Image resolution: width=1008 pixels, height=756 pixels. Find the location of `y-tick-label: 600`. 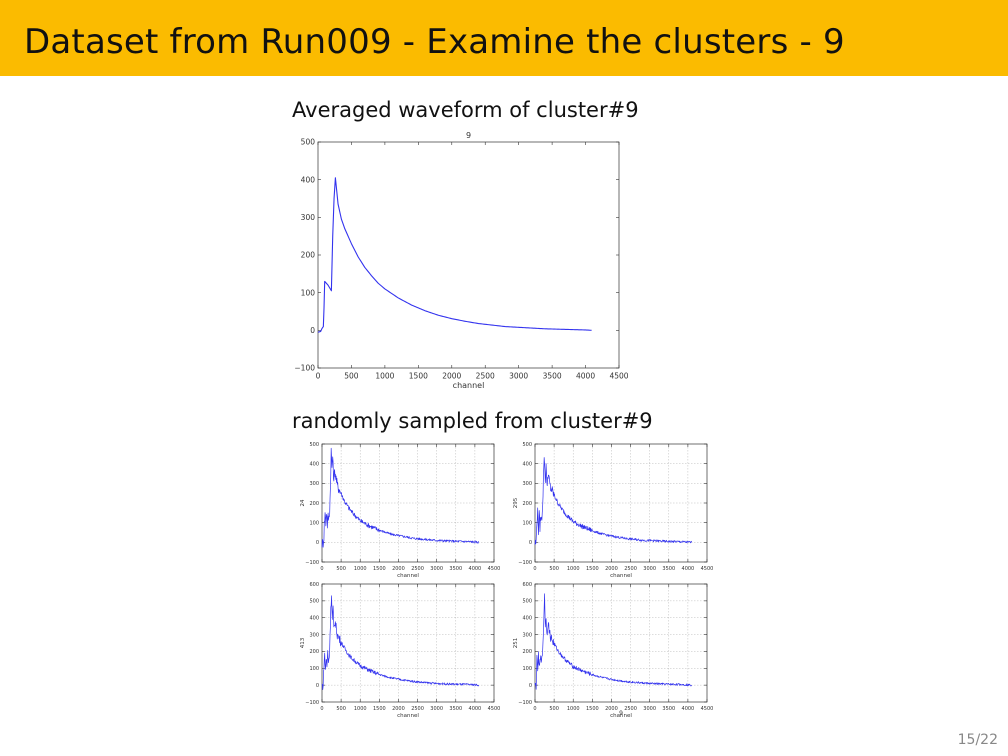

y-tick-label: 600 is located at coordinates (527, 585).